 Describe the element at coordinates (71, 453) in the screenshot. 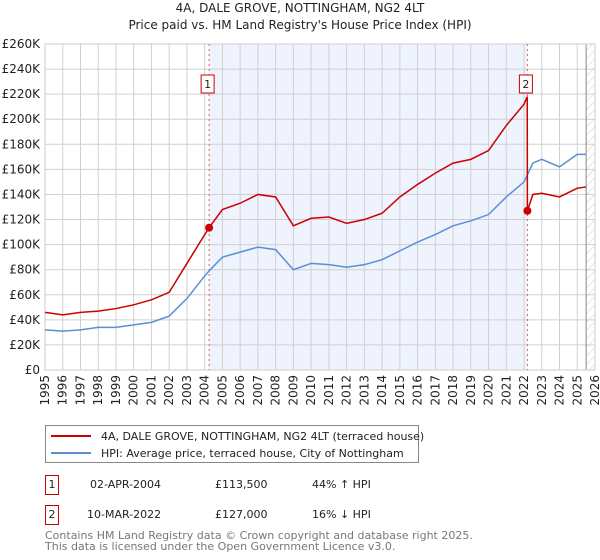

I see `legend-swatch-blue` at that location.